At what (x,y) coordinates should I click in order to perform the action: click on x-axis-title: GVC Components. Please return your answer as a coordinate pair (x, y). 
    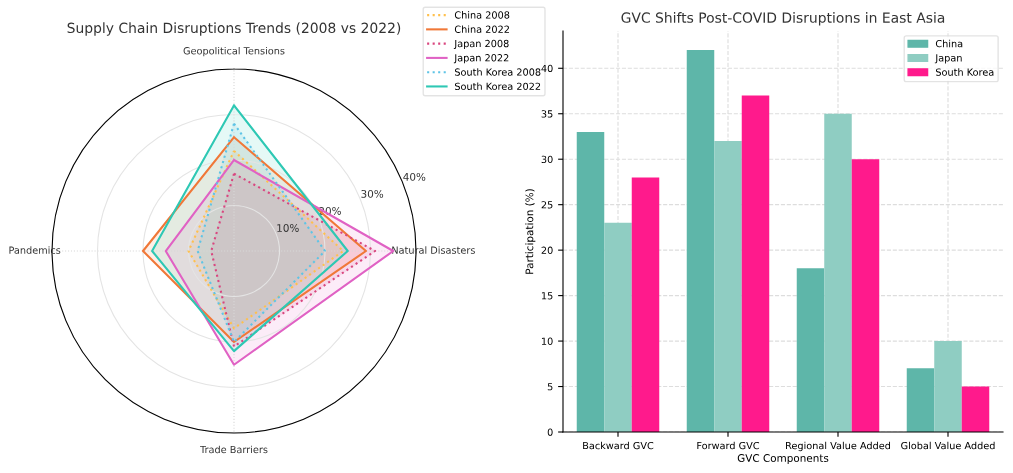
    Looking at the image, I should click on (783, 459).